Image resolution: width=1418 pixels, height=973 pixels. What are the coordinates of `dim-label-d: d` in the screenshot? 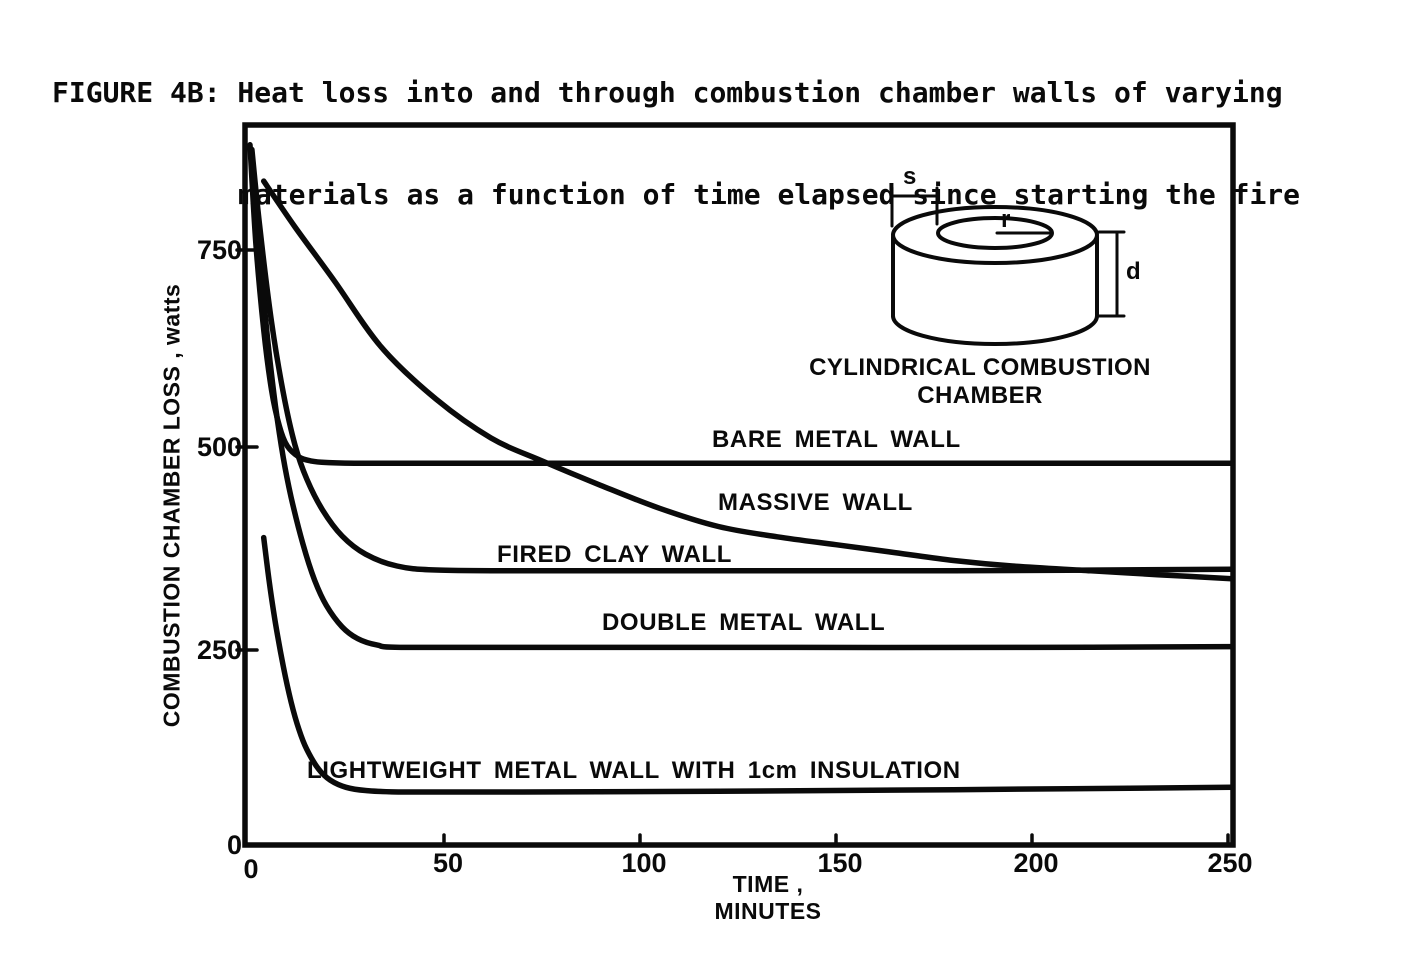 It's located at (1133, 271).